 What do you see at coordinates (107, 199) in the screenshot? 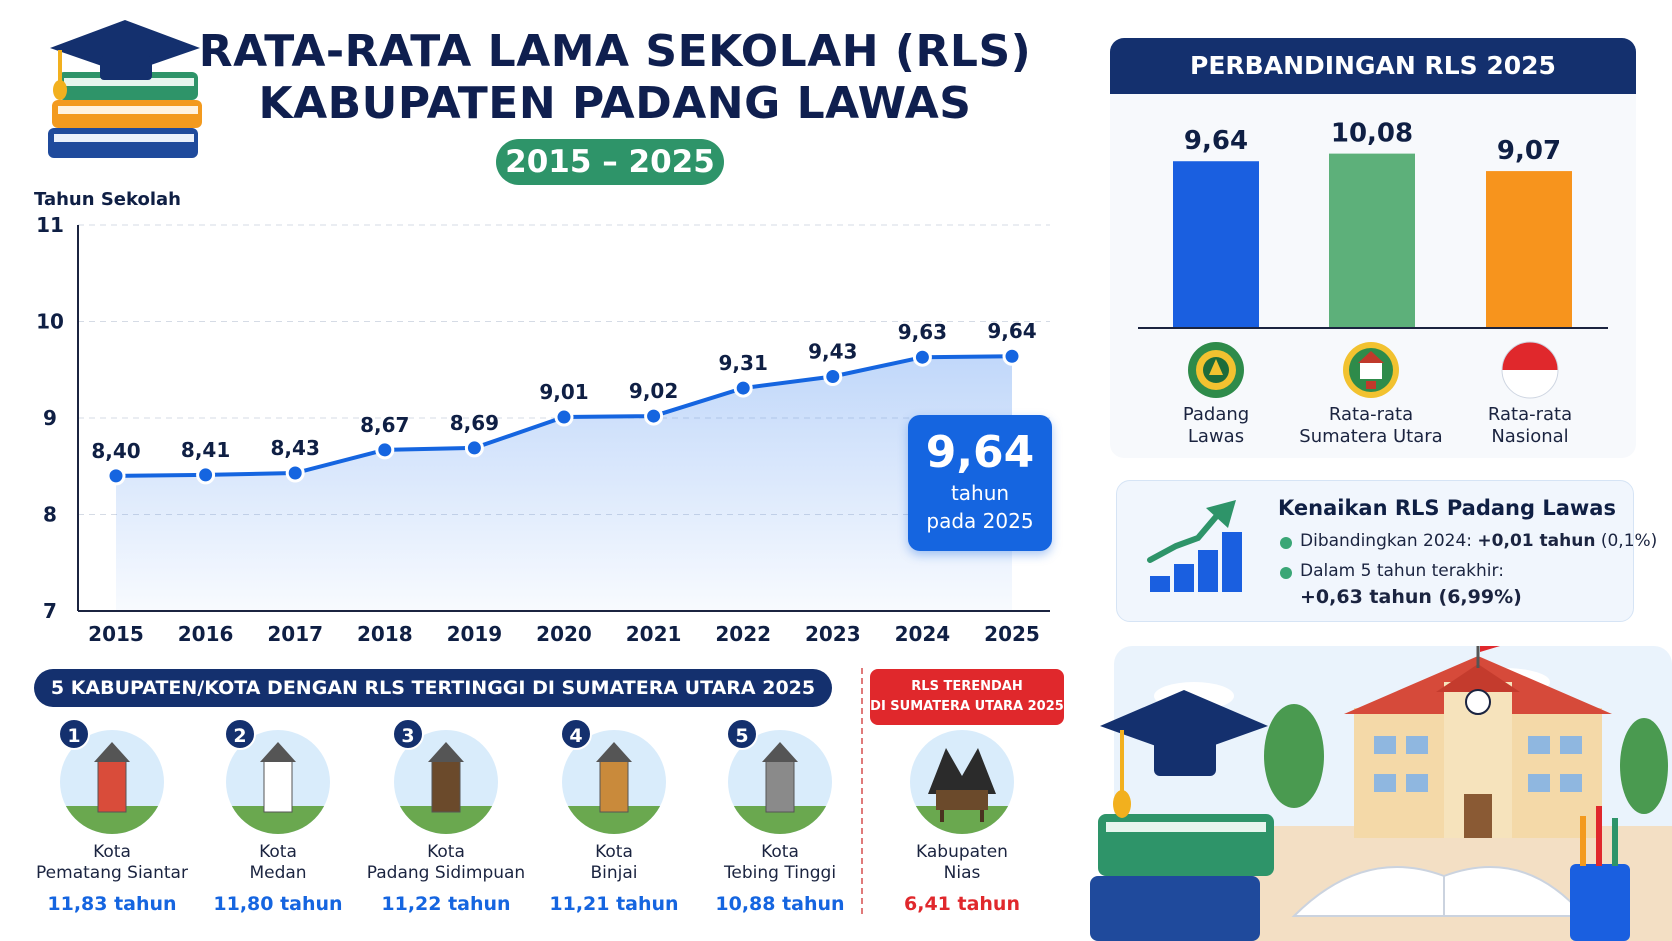
I see `y-axis-label: Tahun Sekolah` at bounding box center [107, 199].